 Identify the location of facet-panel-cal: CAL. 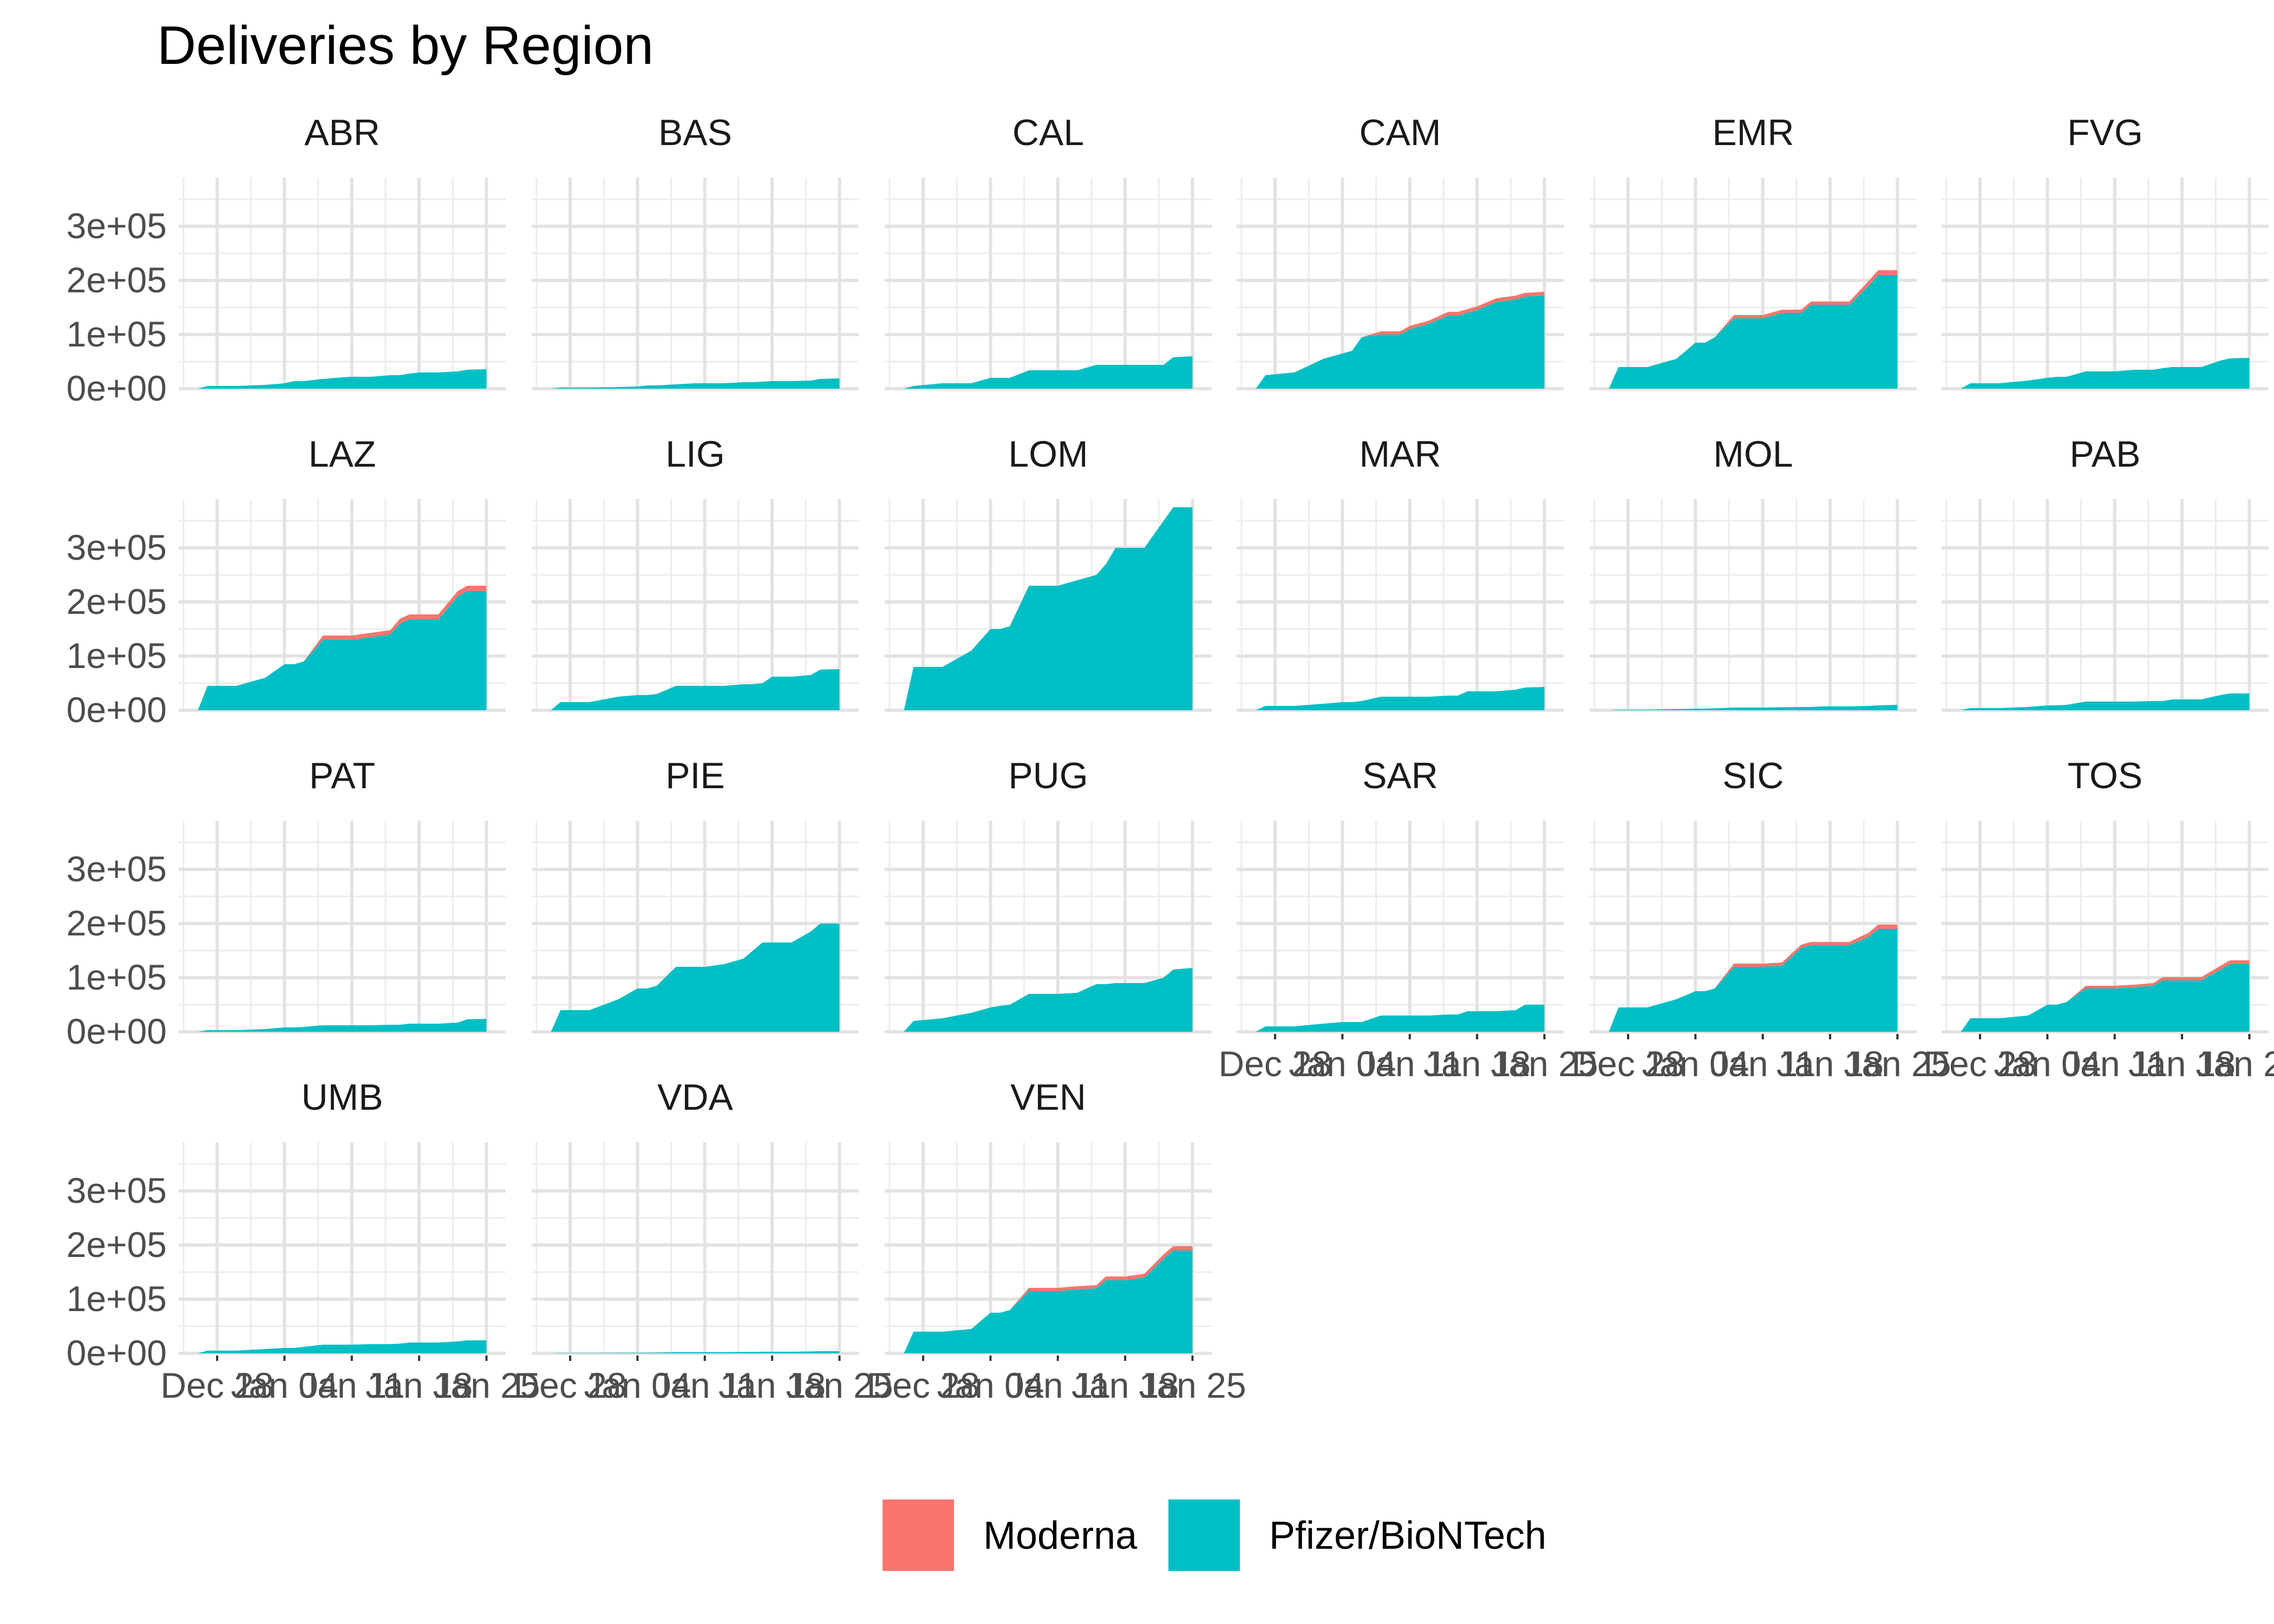
(1049, 251).